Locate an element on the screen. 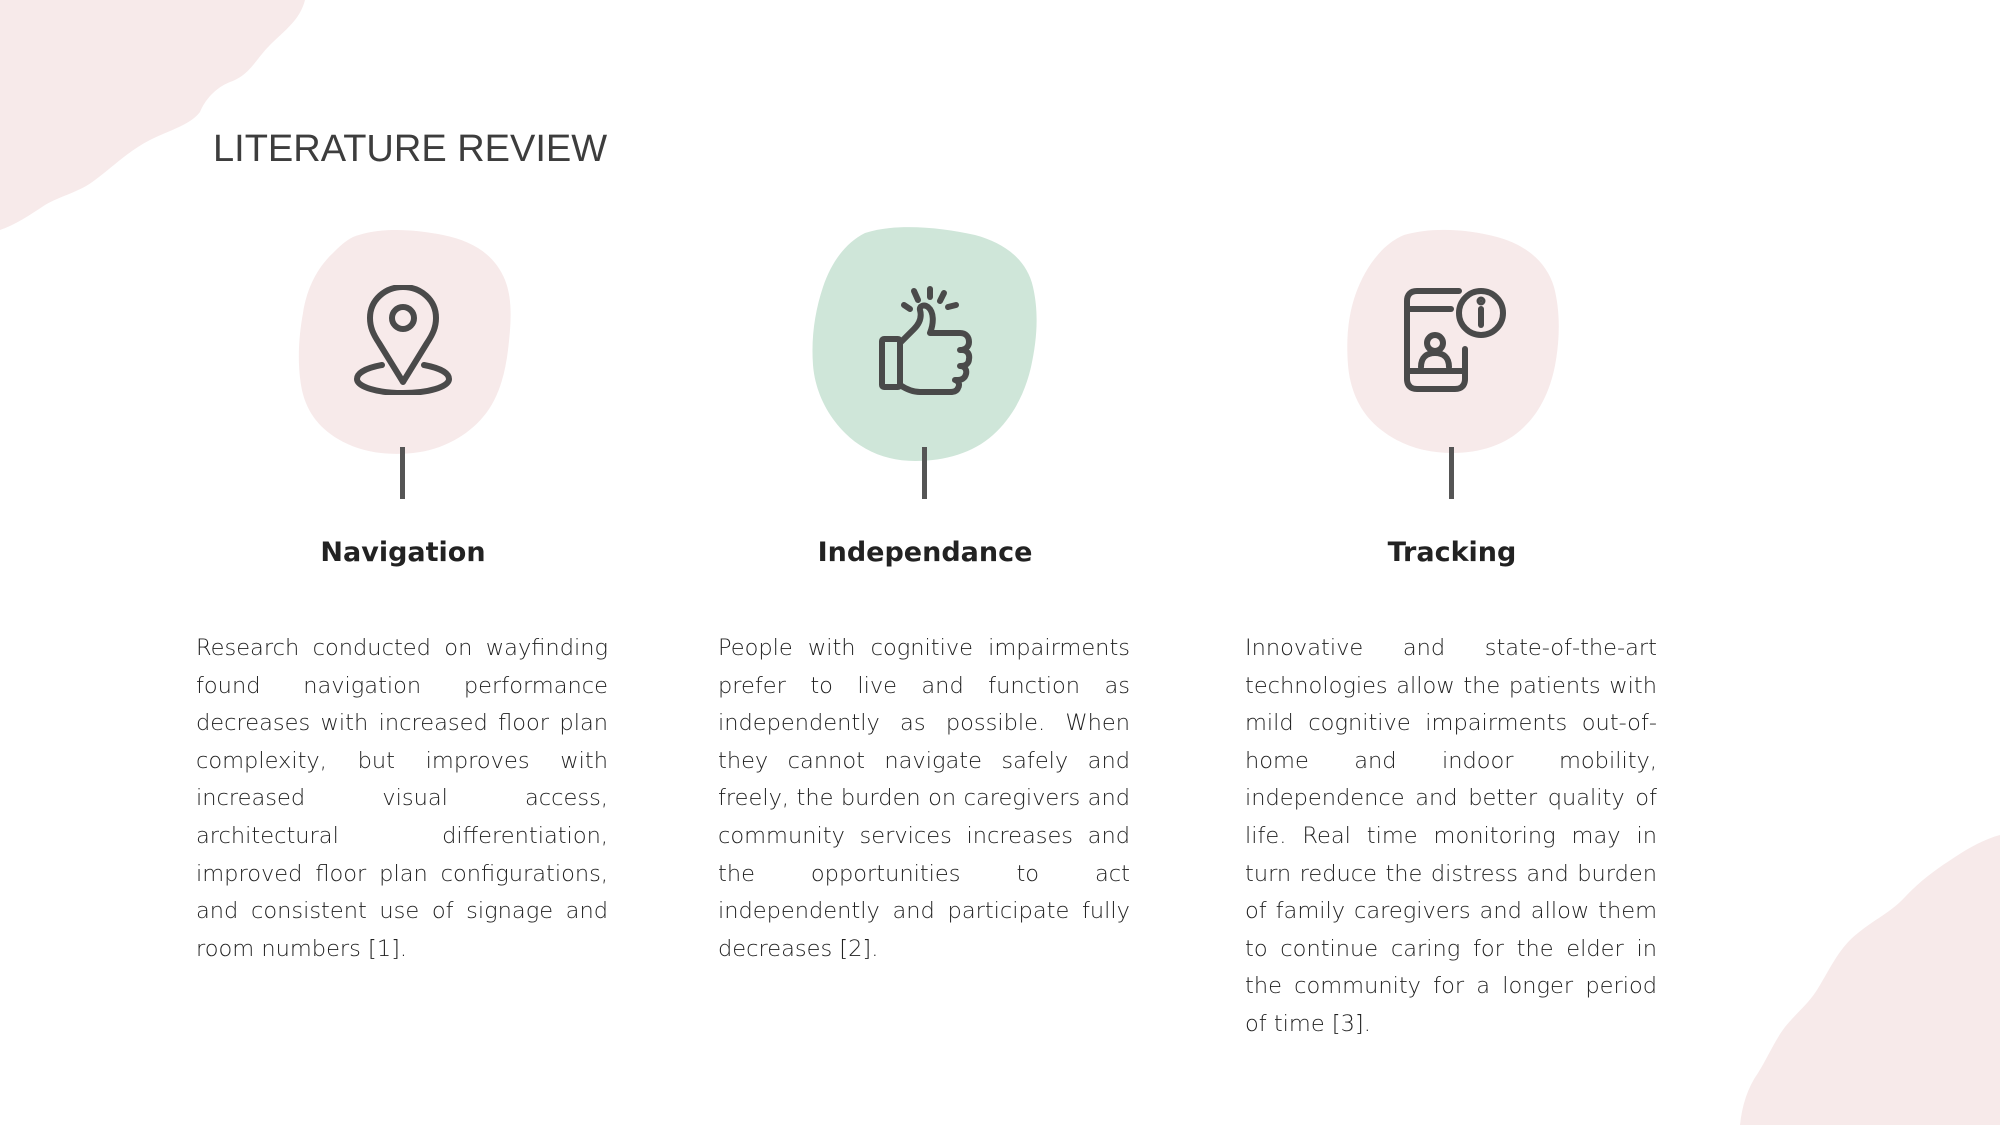 The width and height of the screenshot is (2000, 1125). phone-info-icon is located at coordinates (1455, 340).